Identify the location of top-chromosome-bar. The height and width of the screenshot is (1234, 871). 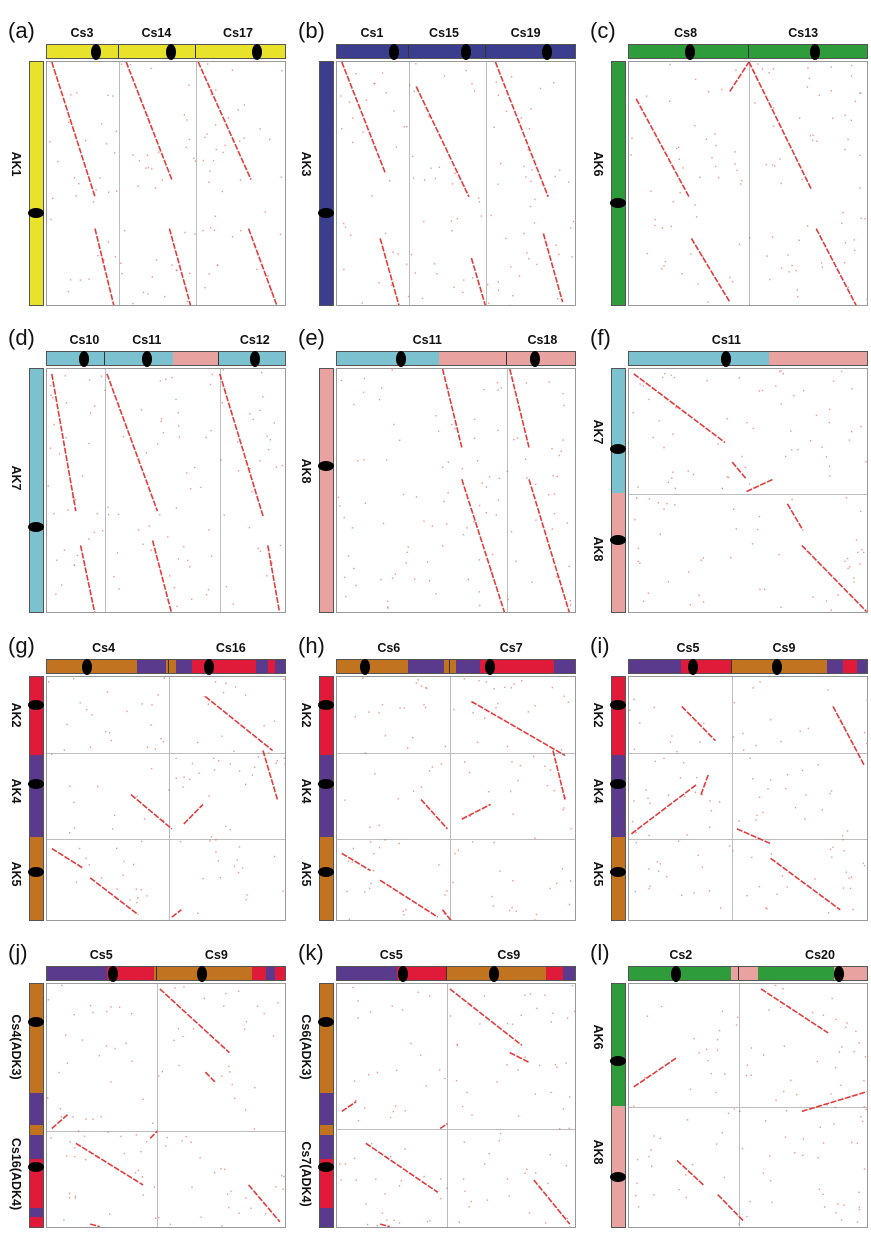
(748, 358).